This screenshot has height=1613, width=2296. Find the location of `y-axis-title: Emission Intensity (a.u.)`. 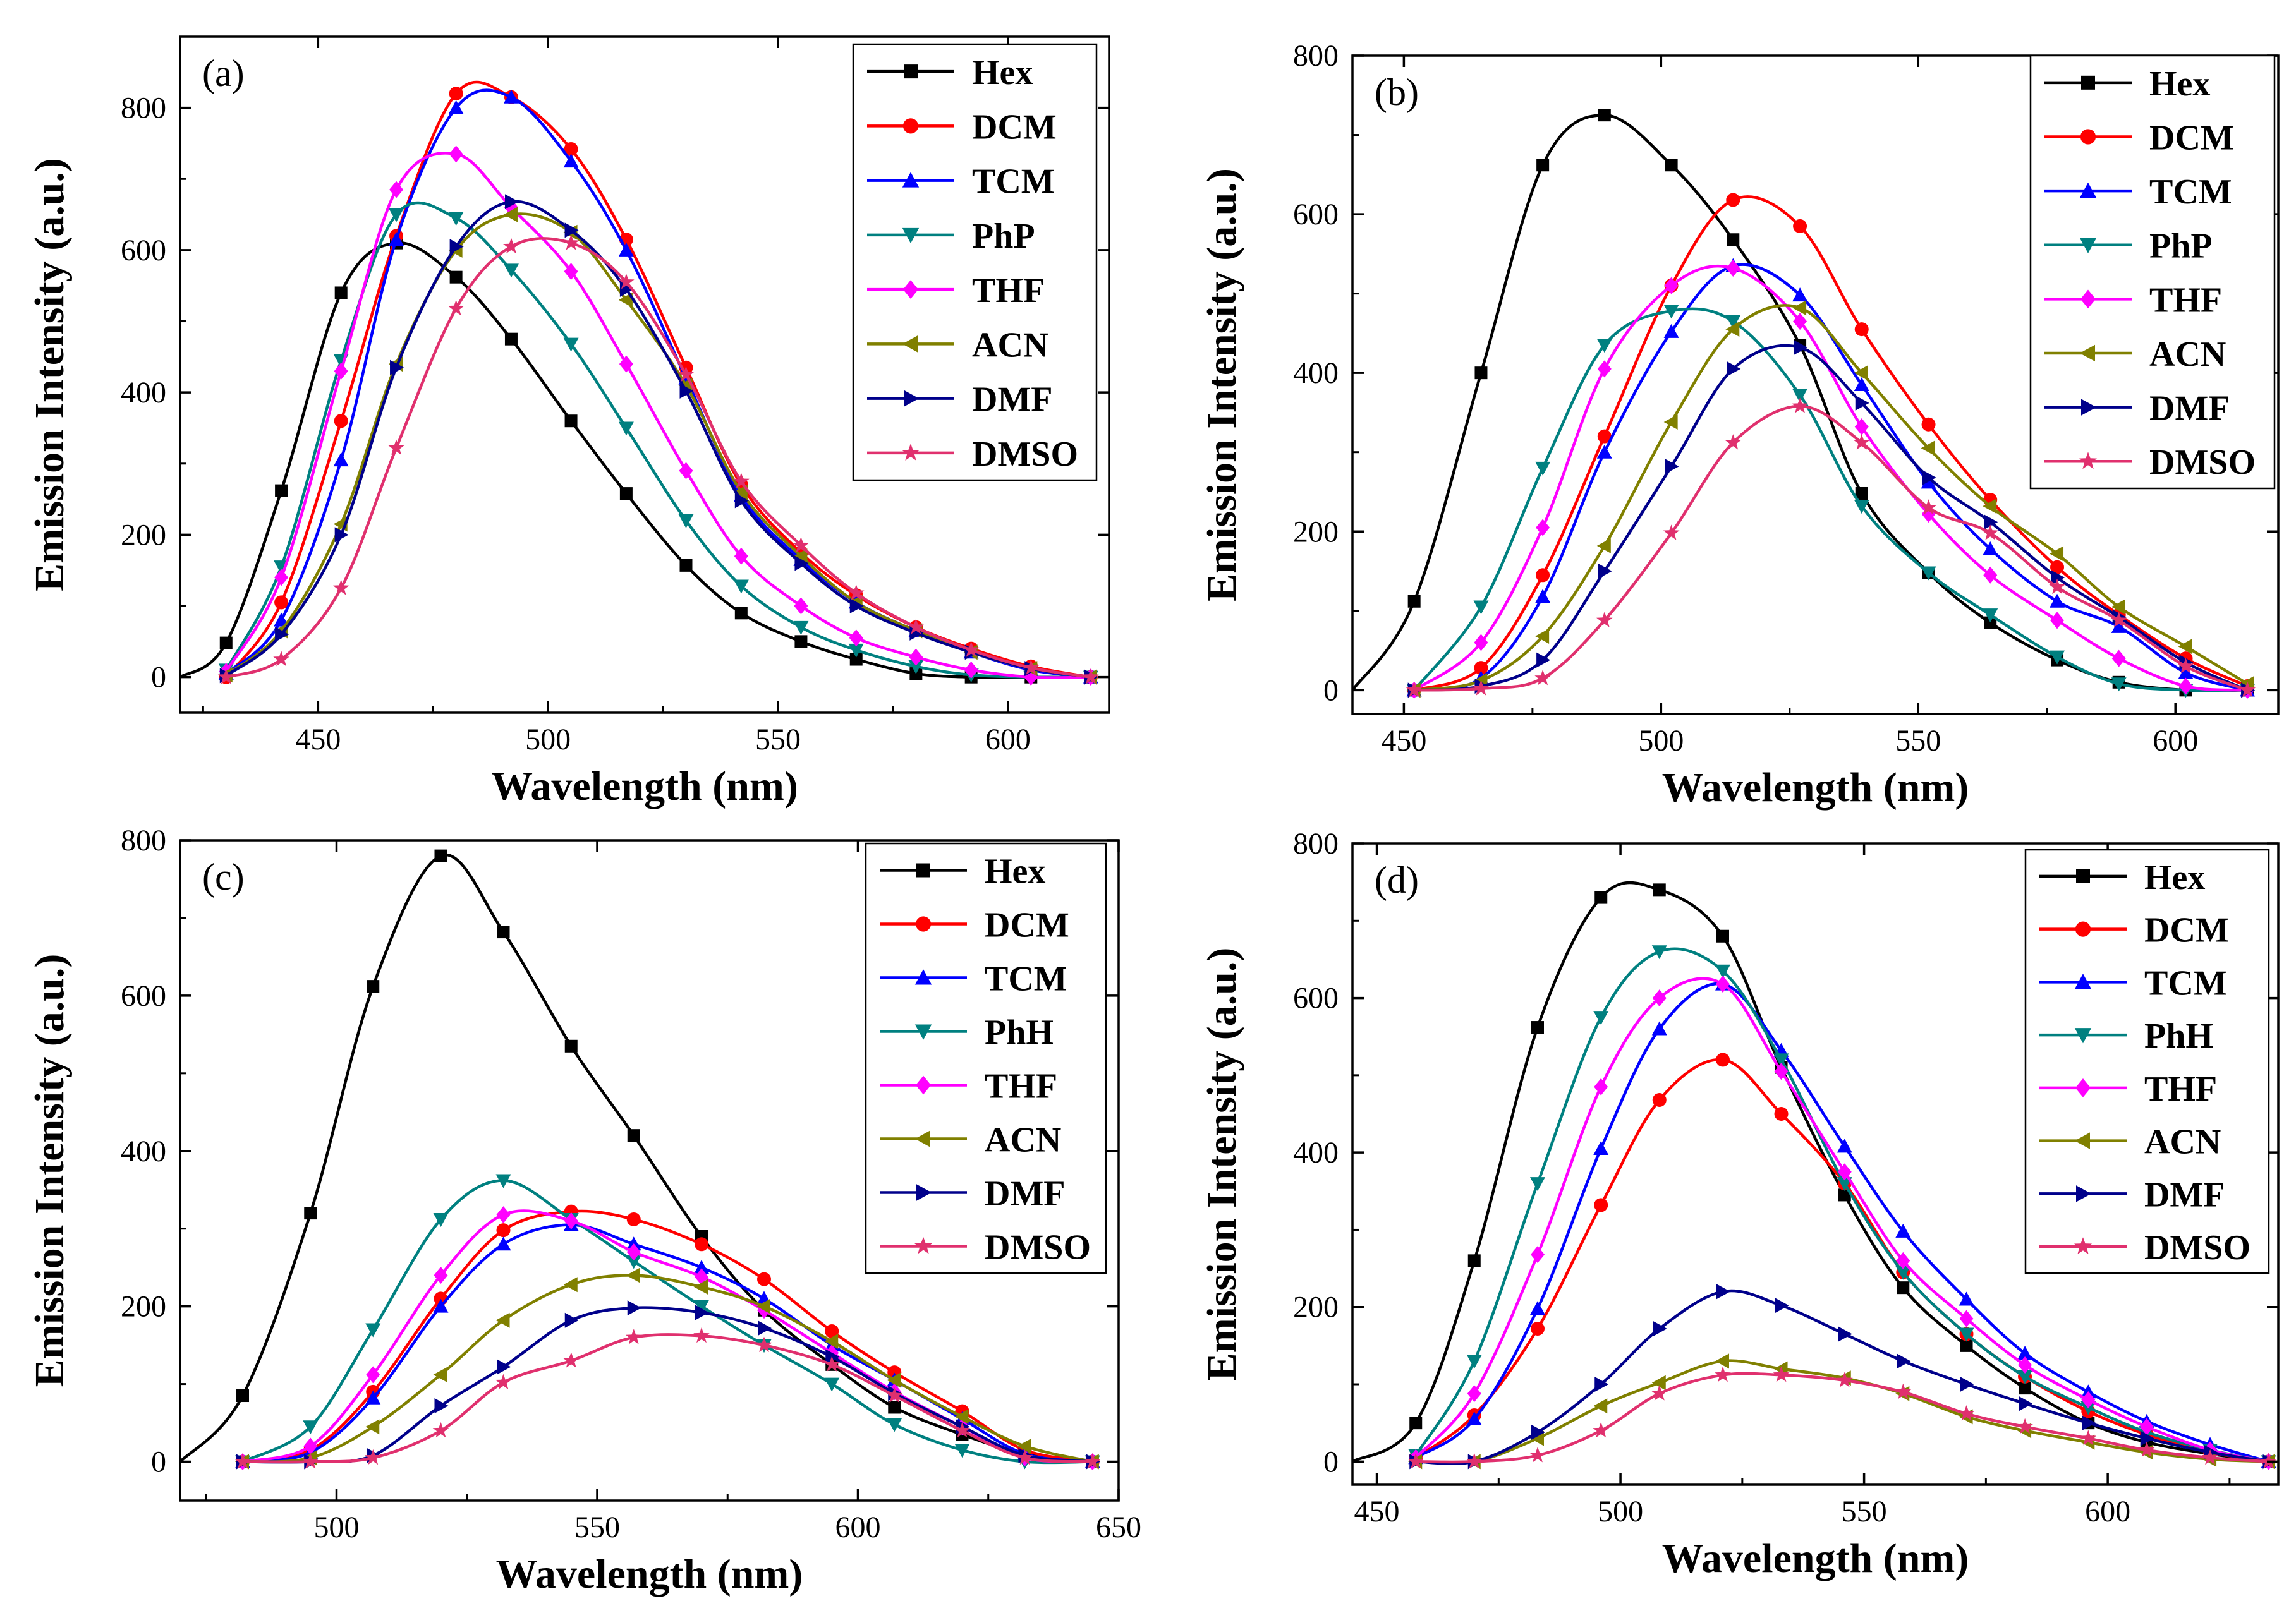

y-axis-title: Emission Intensity (a.u.) is located at coordinates (50, 374).